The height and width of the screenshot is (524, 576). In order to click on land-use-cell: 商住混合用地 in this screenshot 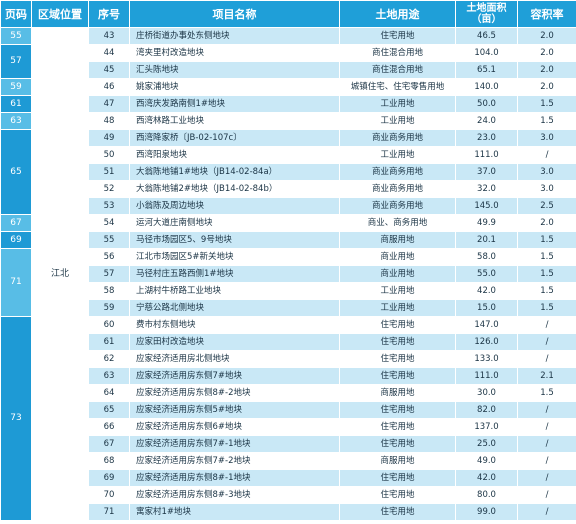, I will do `click(397, 53)`.